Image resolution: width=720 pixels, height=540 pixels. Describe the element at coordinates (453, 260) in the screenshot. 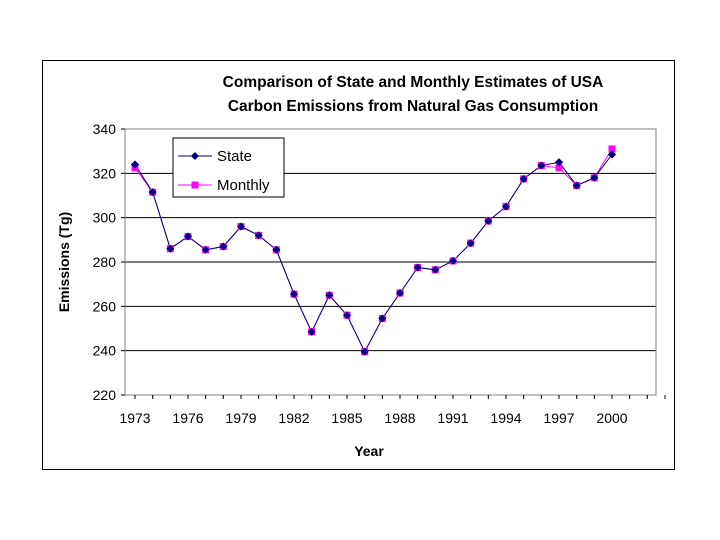

I see `point-state-1991` at that location.